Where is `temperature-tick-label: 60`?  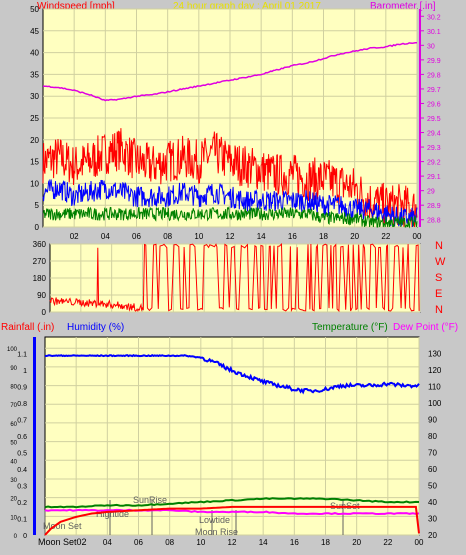 temperature-tick-label: 60 is located at coordinates (432, 469).